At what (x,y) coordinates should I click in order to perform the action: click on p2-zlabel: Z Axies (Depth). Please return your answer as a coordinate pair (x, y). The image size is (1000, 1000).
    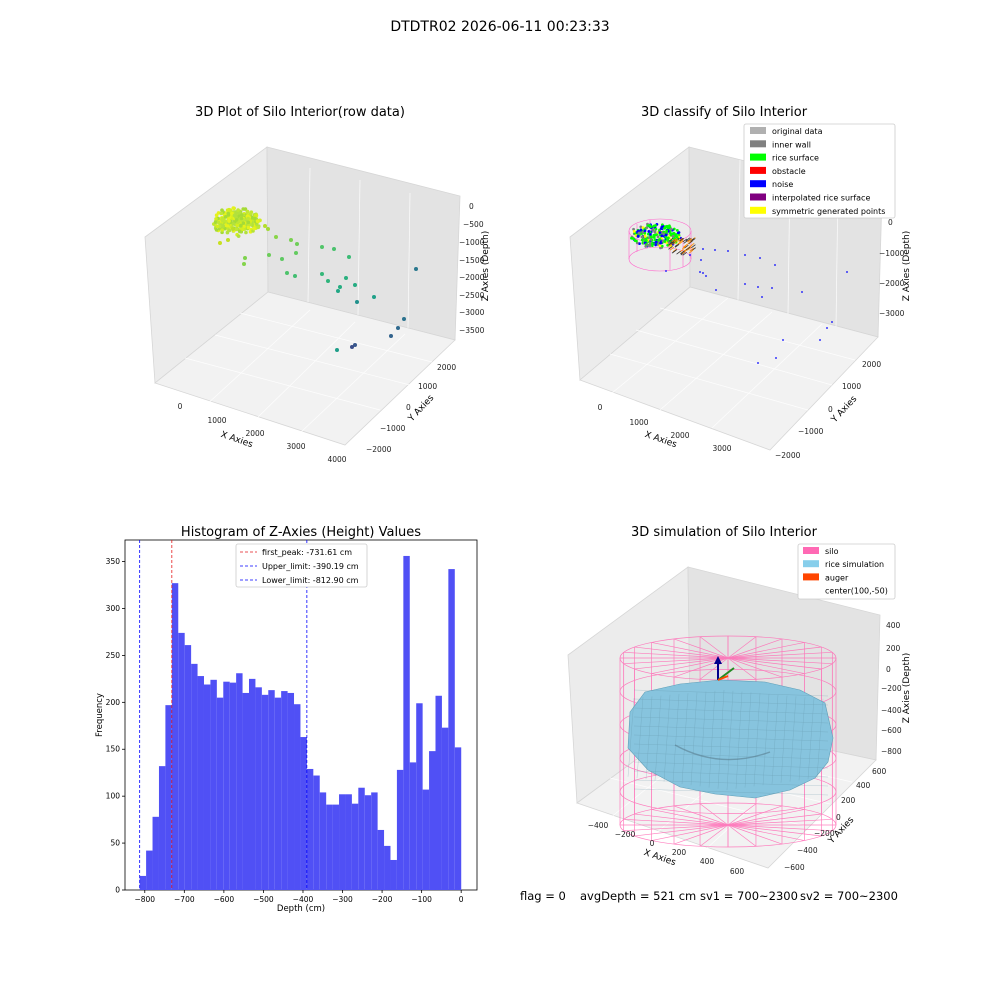
    Looking at the image, I should click on (907, 266).